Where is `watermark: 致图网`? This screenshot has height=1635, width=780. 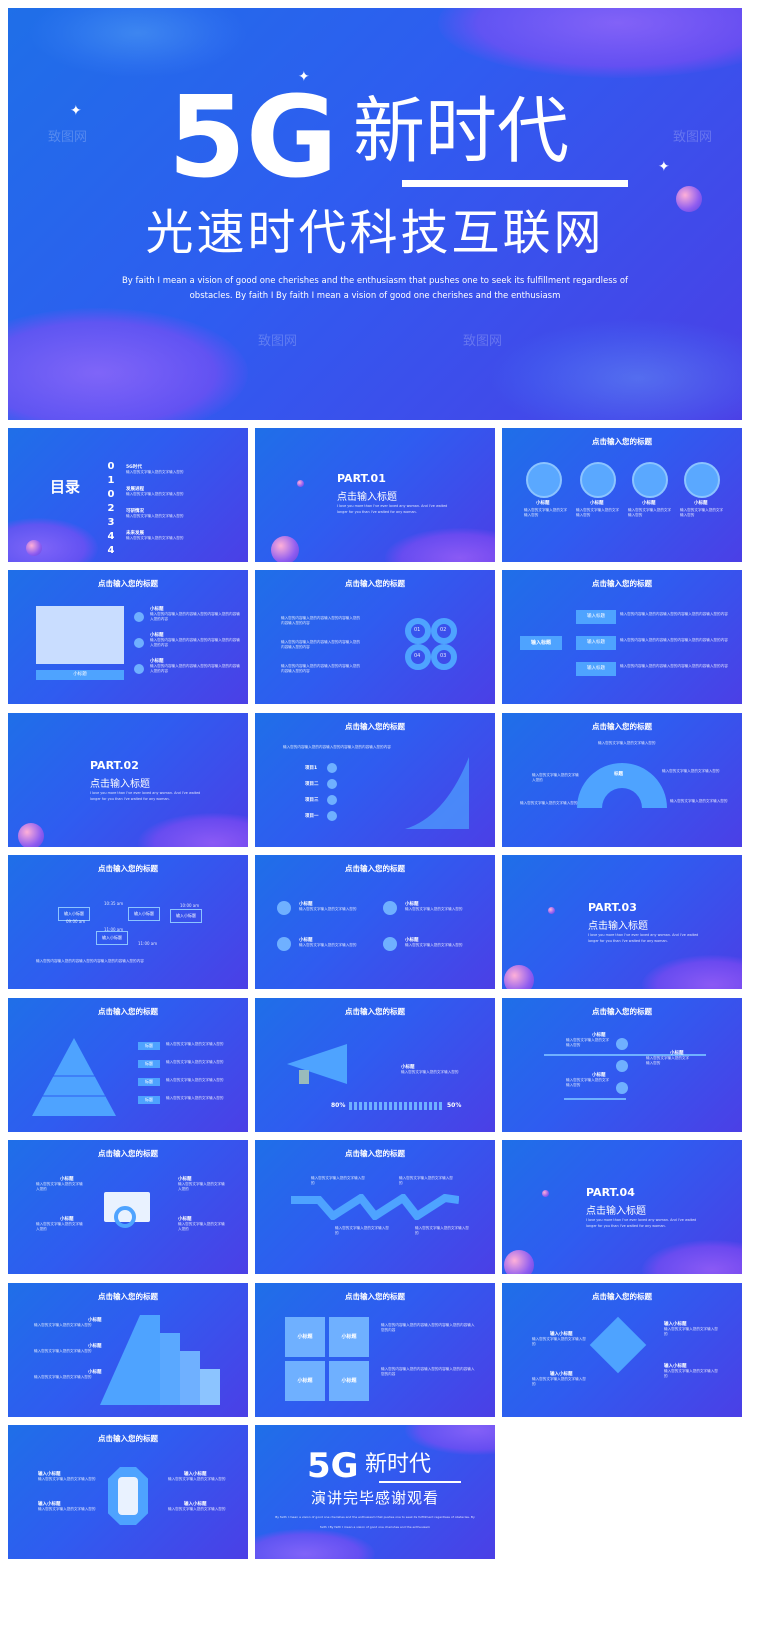
watermark: 致图网 is located at coordinates (68, 137).